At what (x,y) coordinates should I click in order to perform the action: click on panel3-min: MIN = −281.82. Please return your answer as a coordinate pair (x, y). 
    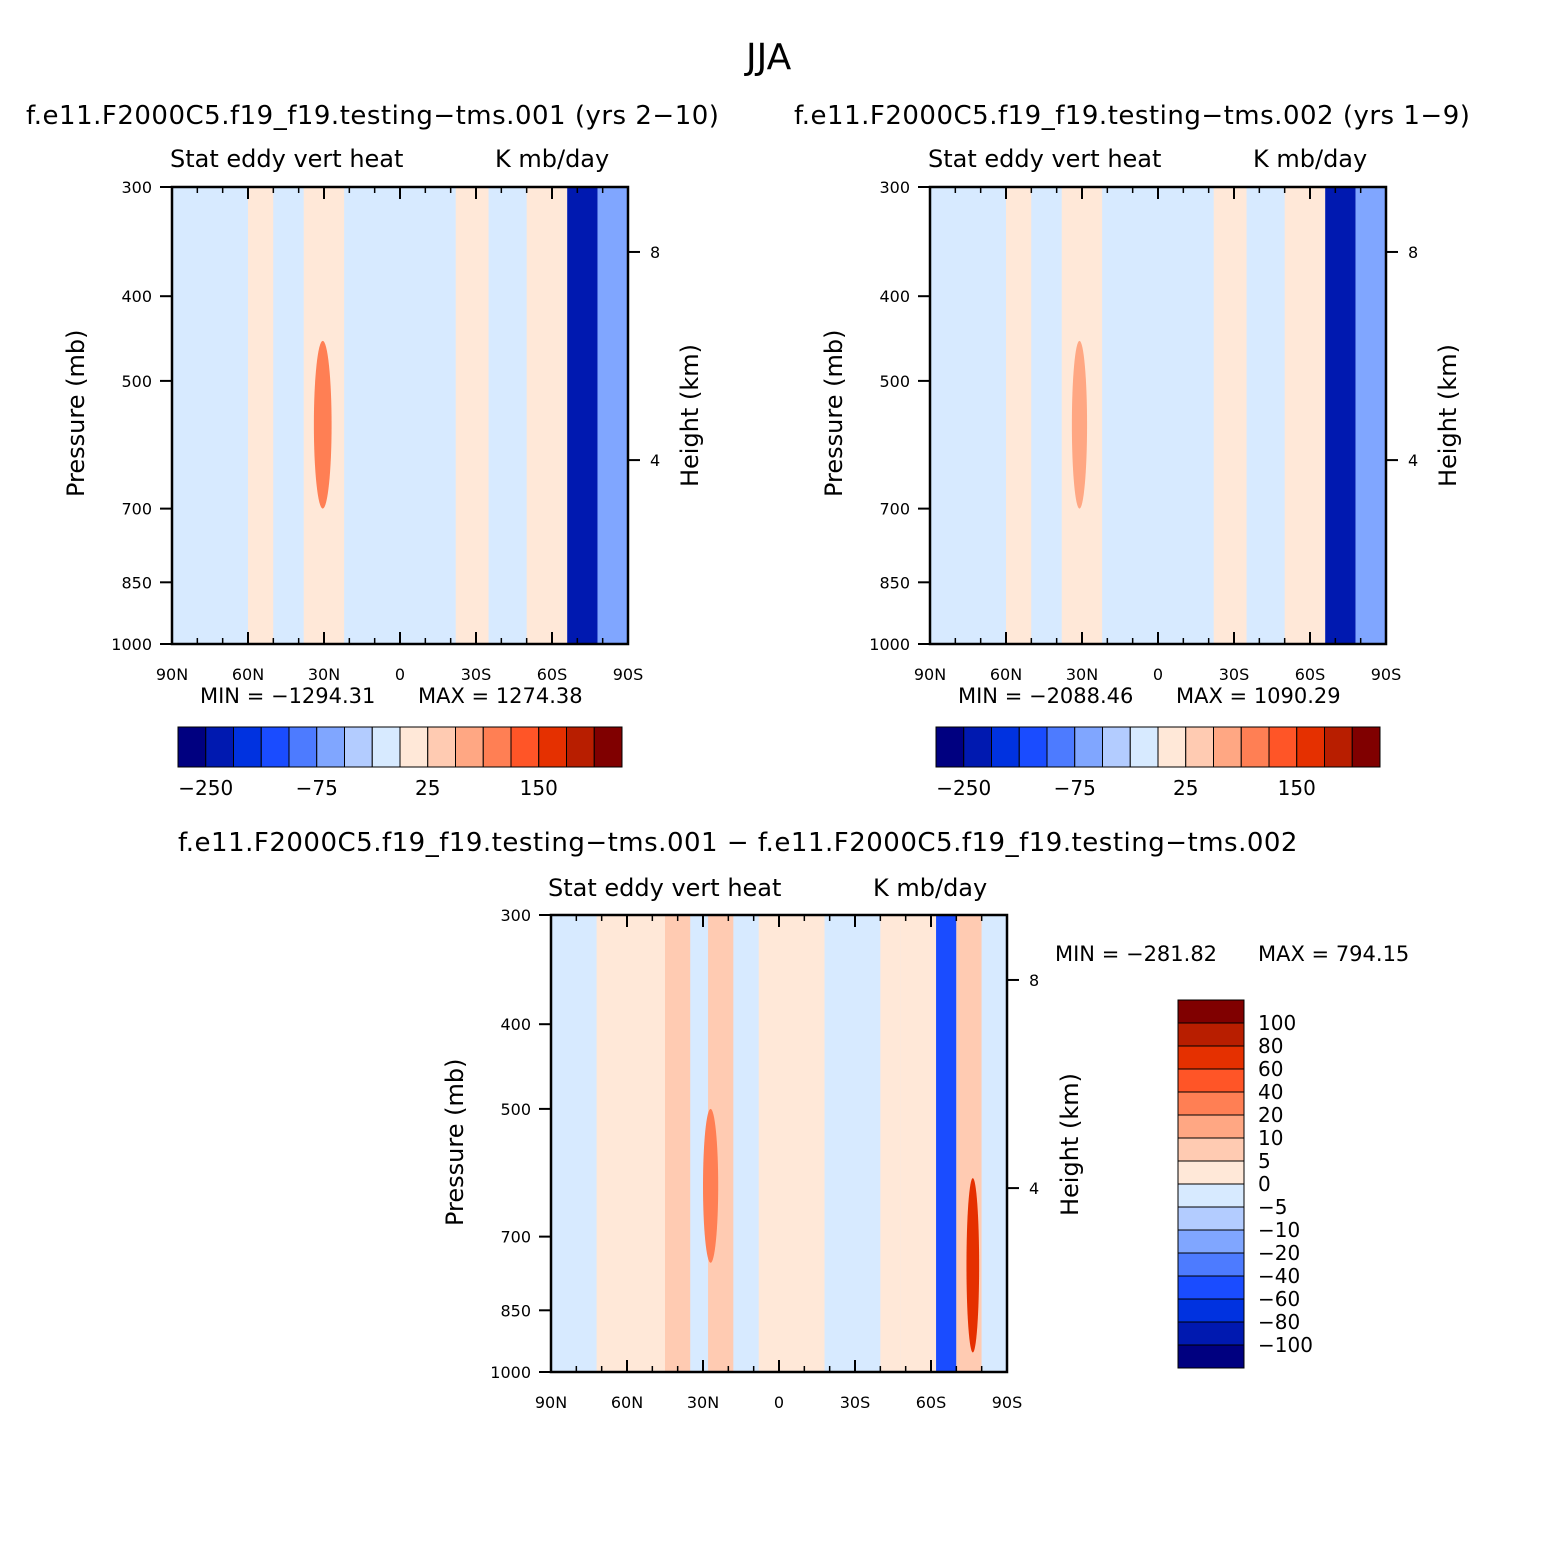
    Looking at the image, I should click on (1136, 954).